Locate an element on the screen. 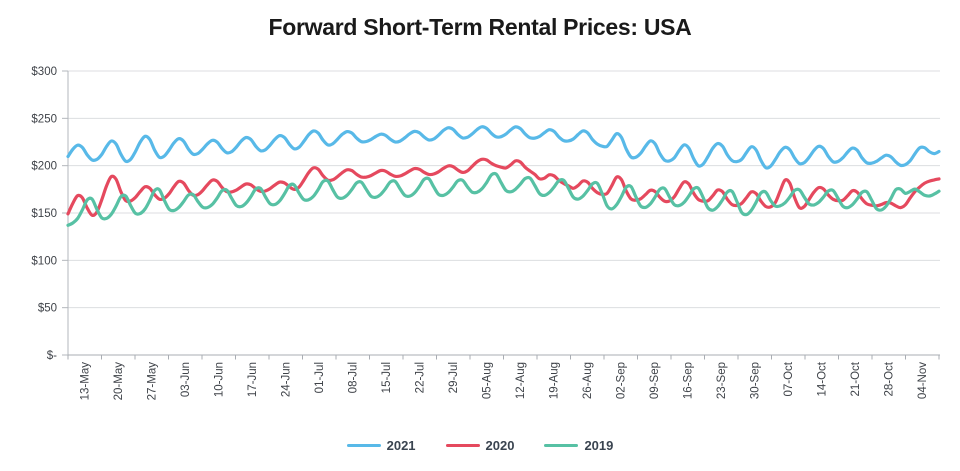 Image resolution: width=960 pixels, height=471 pixels. legend-item-2020: 2020 is located at coordinates (480, 445).